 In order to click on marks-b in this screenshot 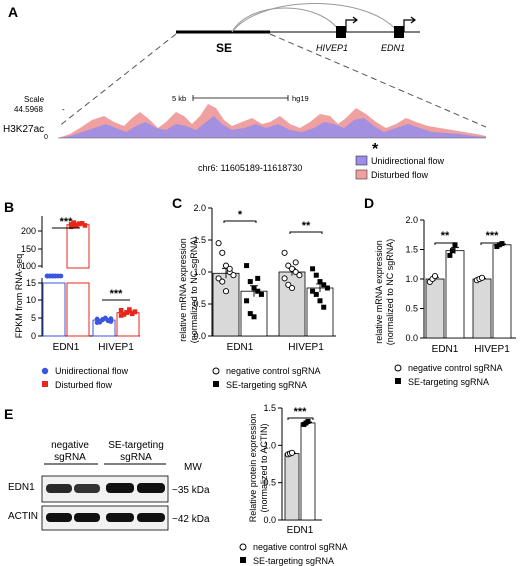, I will do `click(91, 278)`.